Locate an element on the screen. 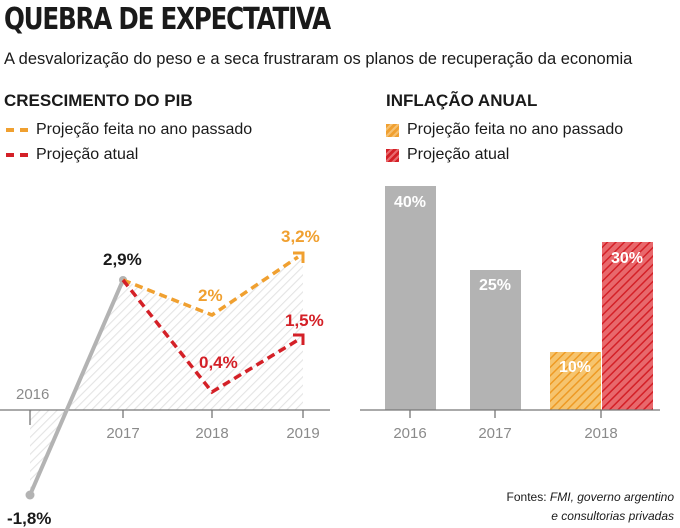 Image resolution: width=680 pixels, height=528 pixels. inflation-chart-title: INFLAÇÃO ANUAL is located at coordinates (462, 100).